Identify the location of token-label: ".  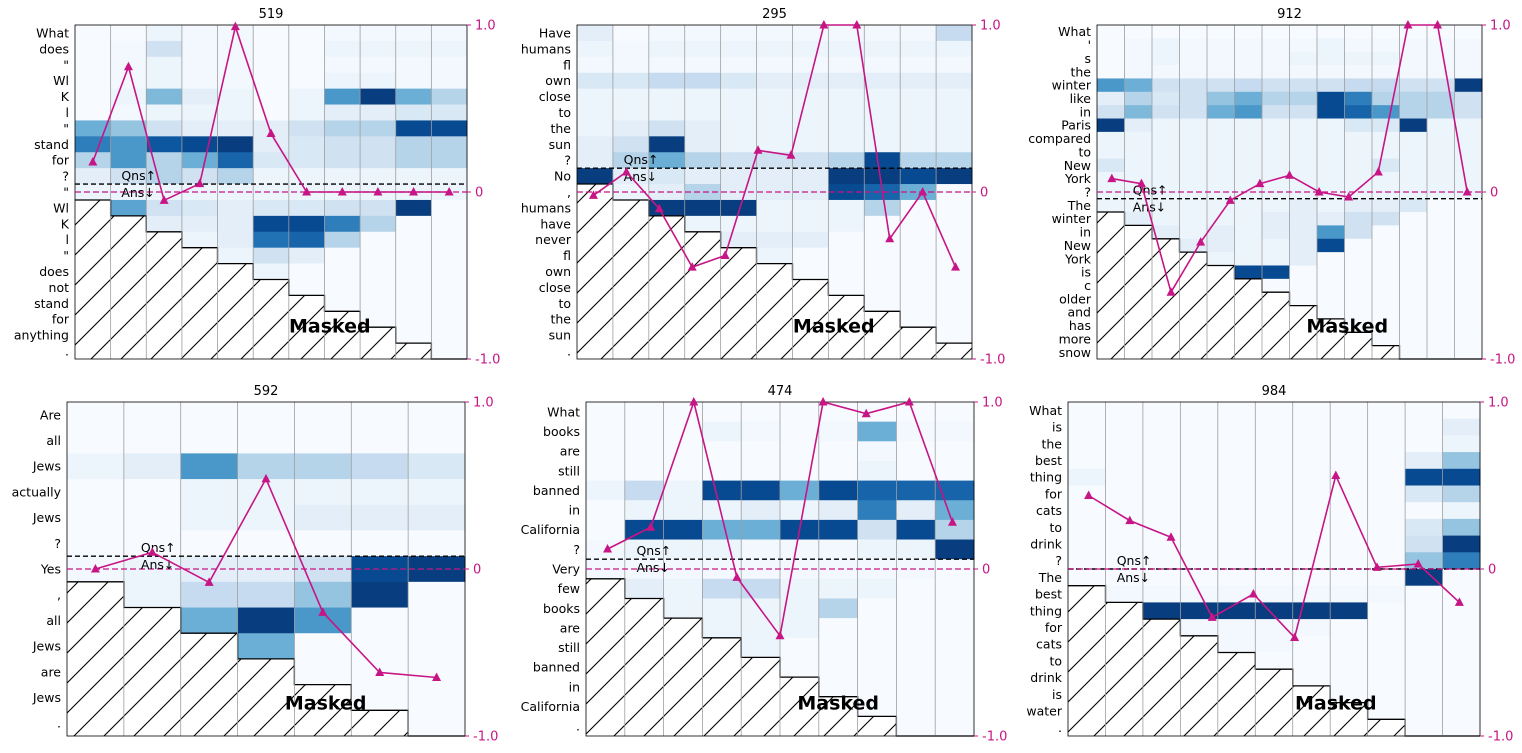
(66, 64).